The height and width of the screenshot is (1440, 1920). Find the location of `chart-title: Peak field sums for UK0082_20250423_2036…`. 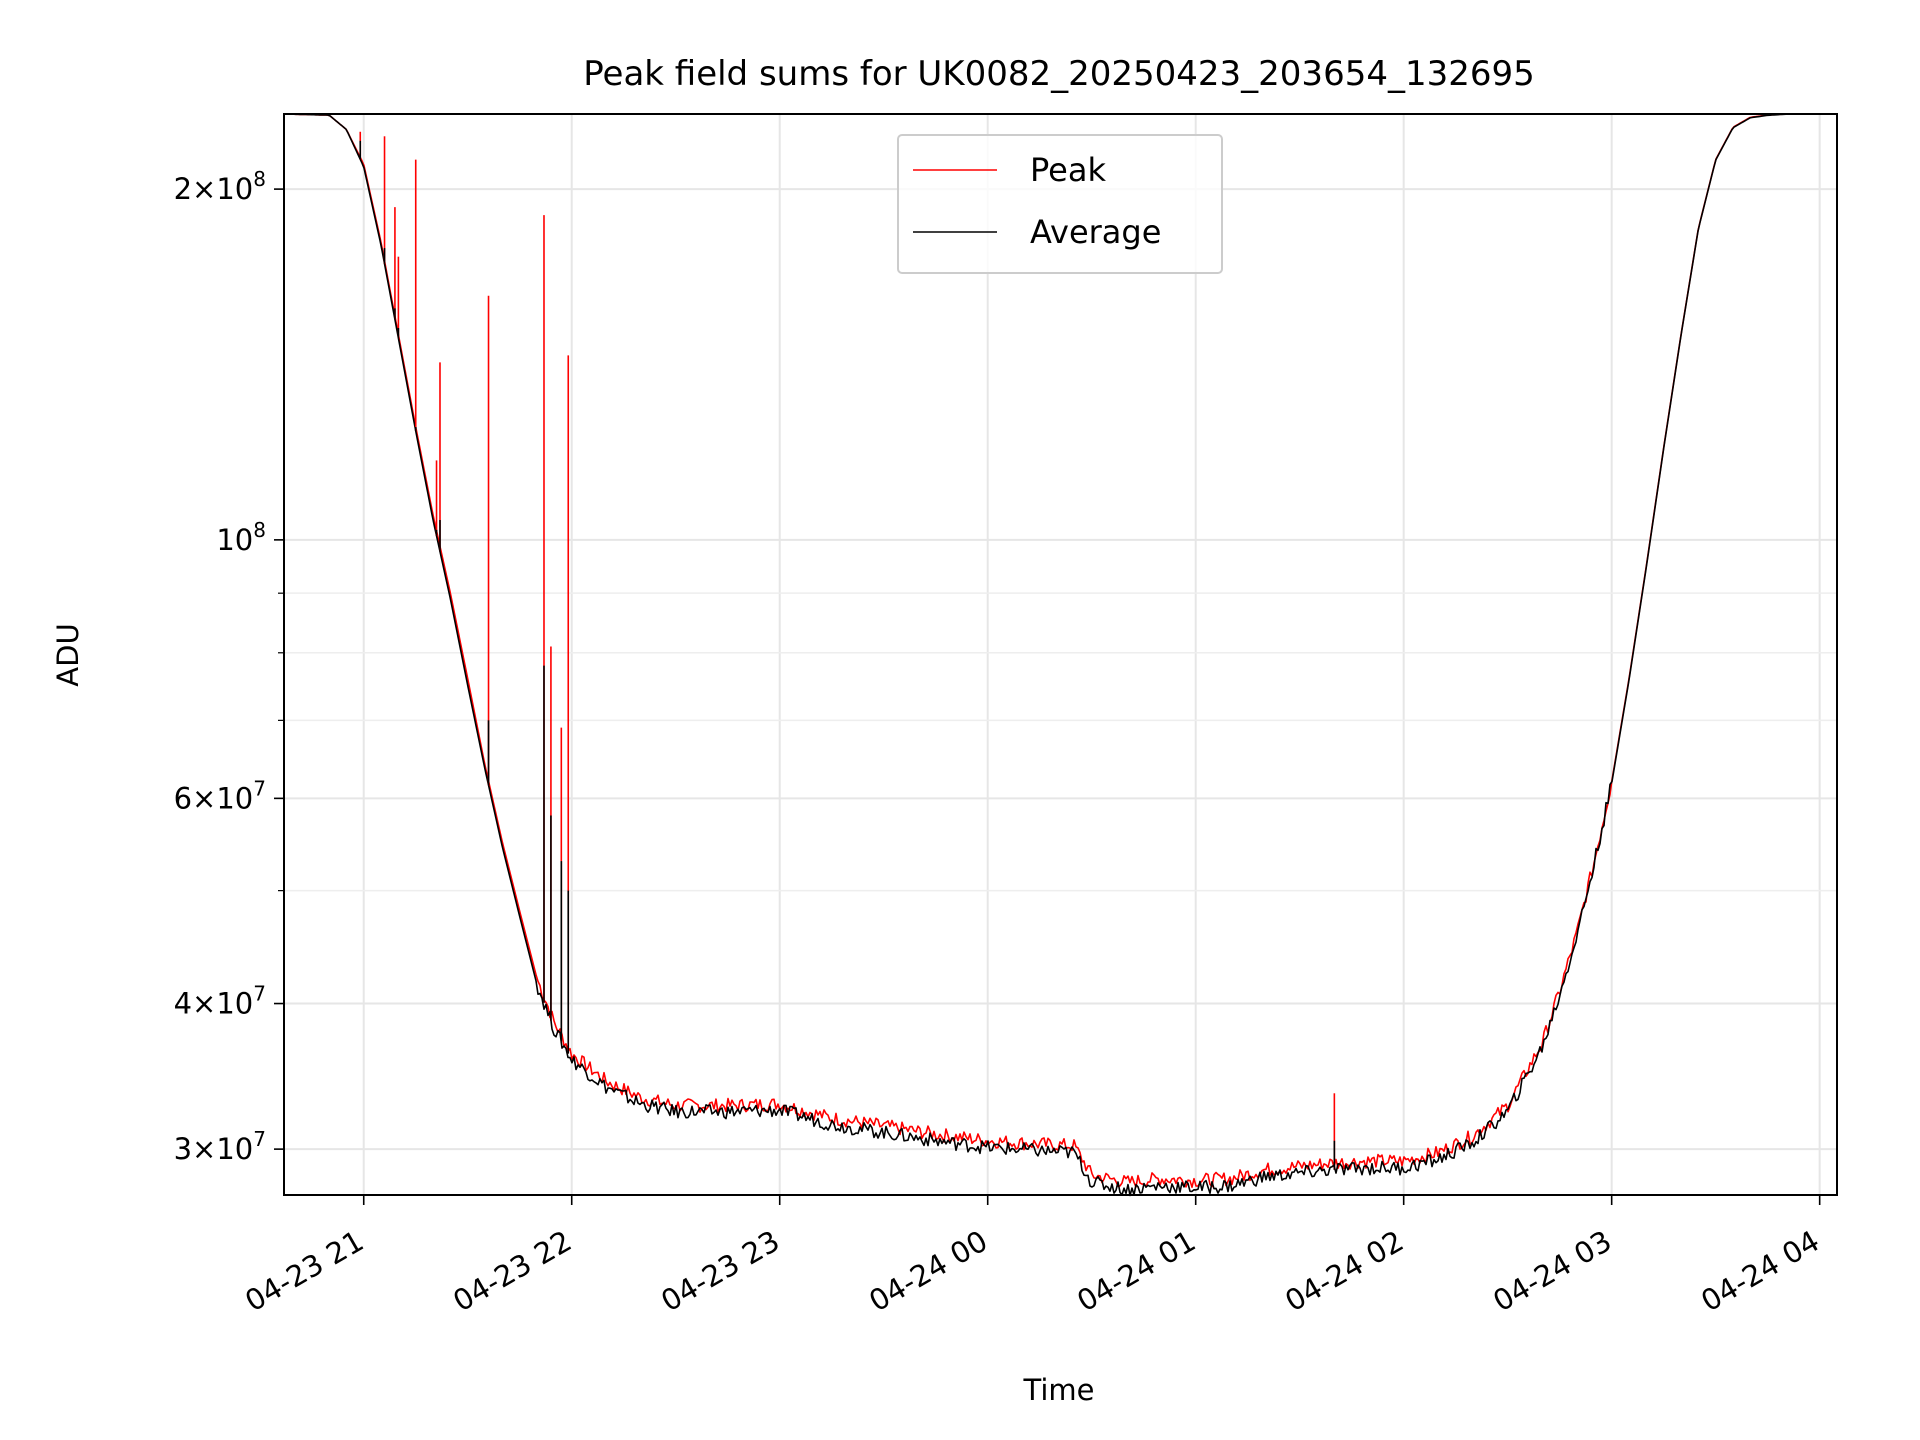

chart-title: Peak field sums for UK0082_20250423_2036… is located at coordinates (1059, 74).